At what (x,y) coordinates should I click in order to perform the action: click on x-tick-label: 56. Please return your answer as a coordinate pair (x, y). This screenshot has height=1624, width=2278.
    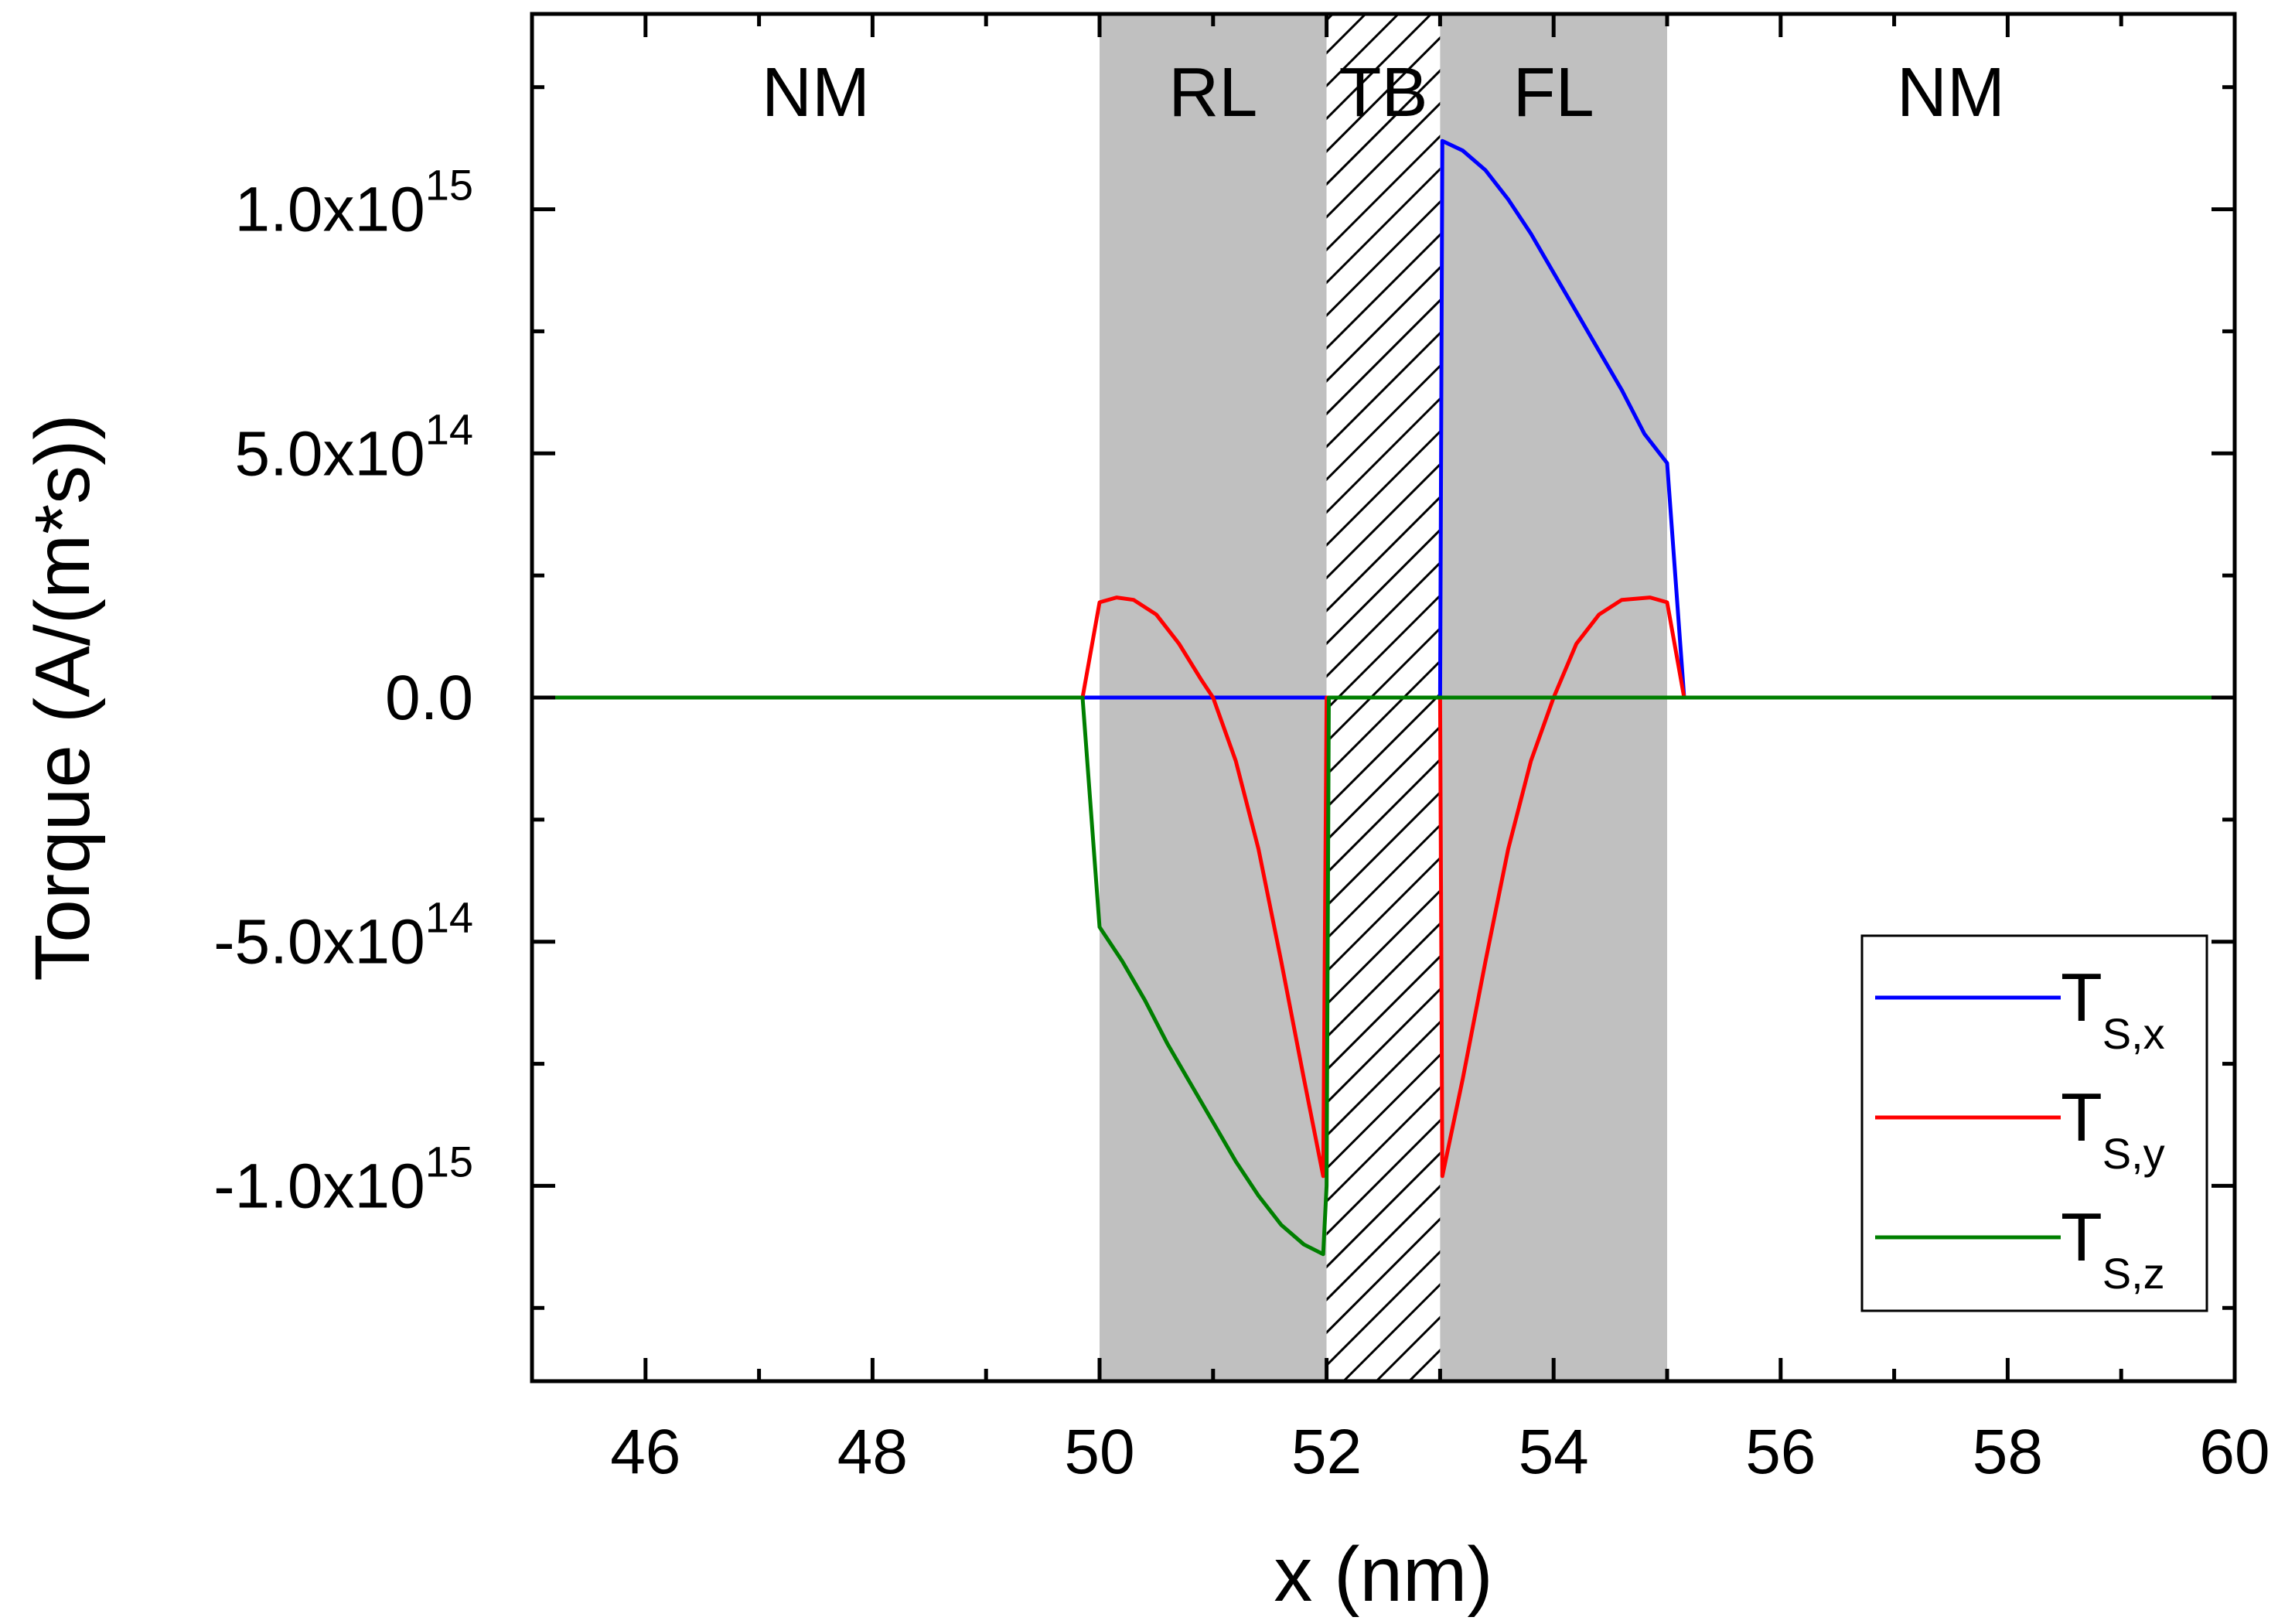
    Looking at the image, I should click on (1780, 1452).